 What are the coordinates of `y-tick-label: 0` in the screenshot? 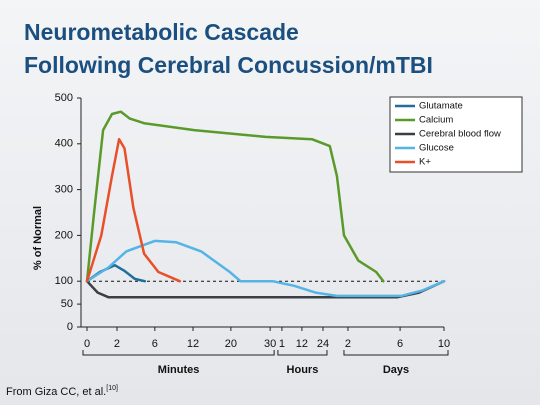 It's located at (70, 327).